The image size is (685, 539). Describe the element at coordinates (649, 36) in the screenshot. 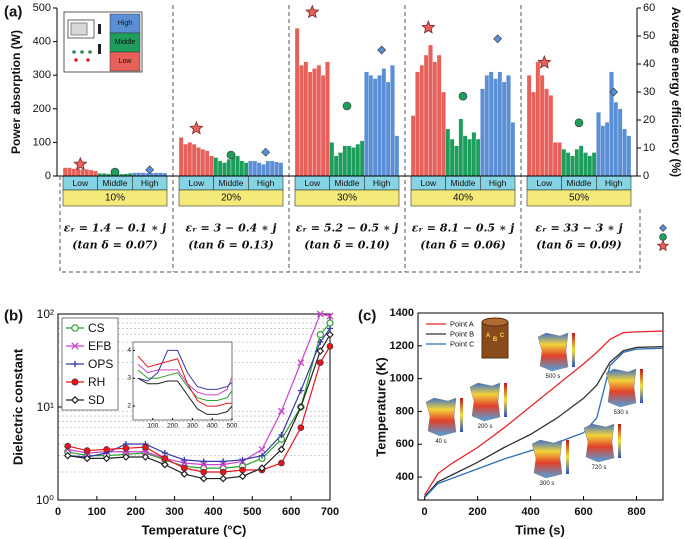

I see `y2-tick-label: 50` at that location.